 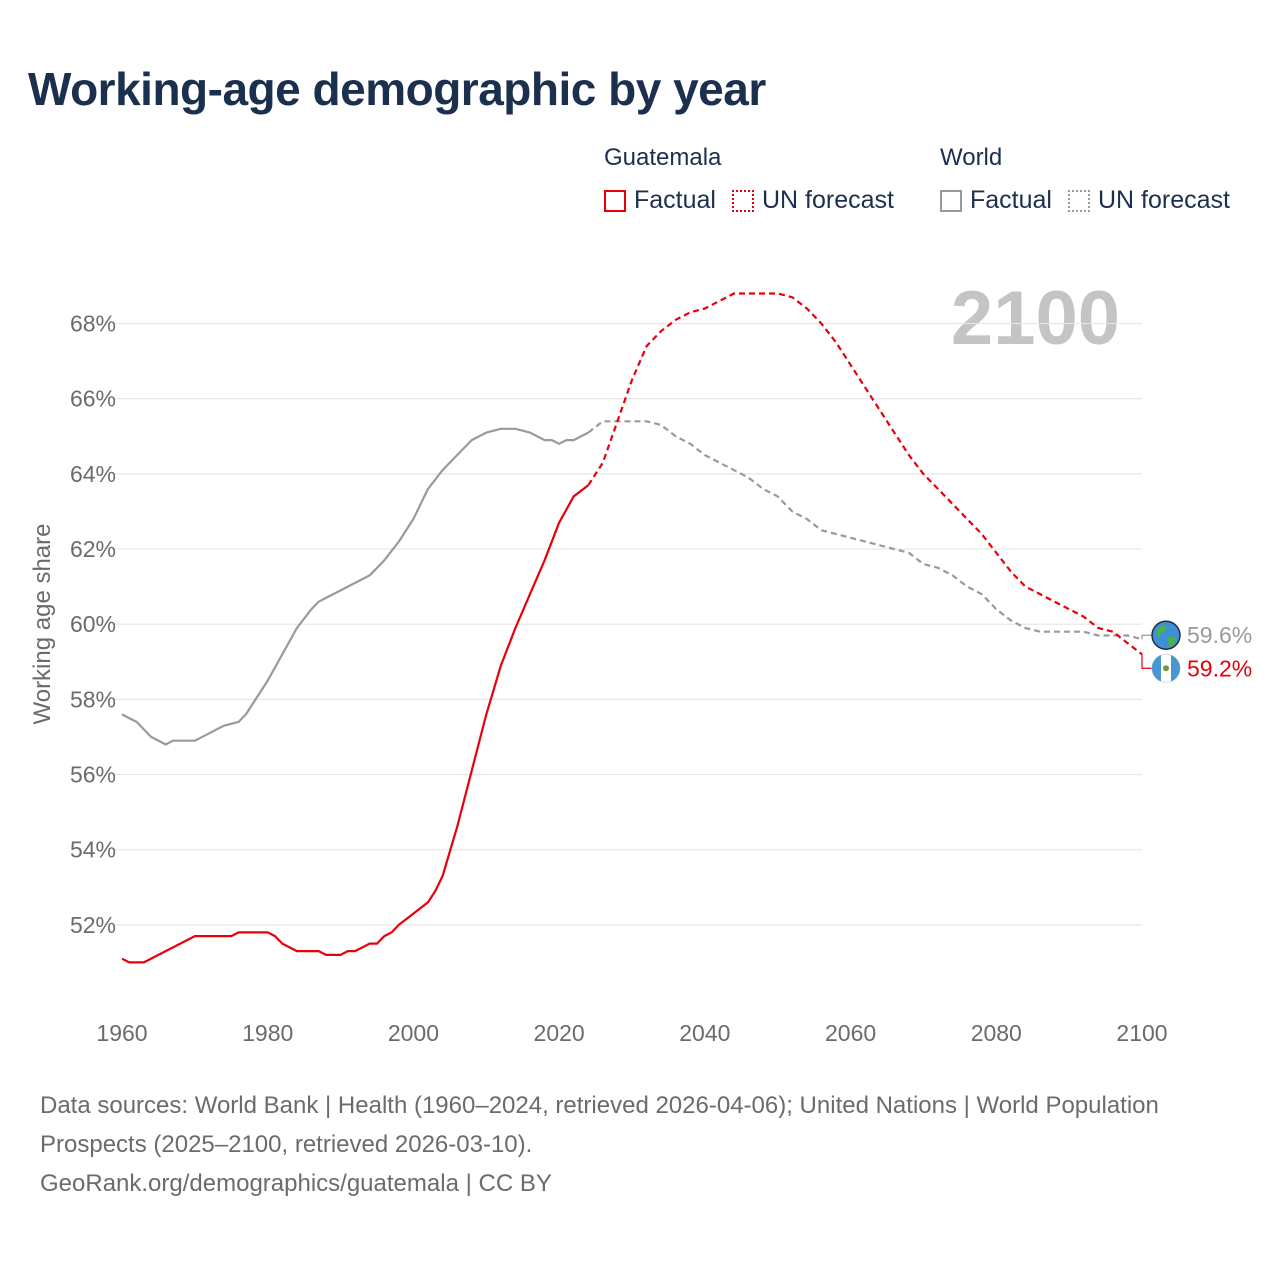 What do you see at coordinates (1219, 635) in the screenshot?
I see `end-value-label: 59.6%` at bounding box center [1219, 635].